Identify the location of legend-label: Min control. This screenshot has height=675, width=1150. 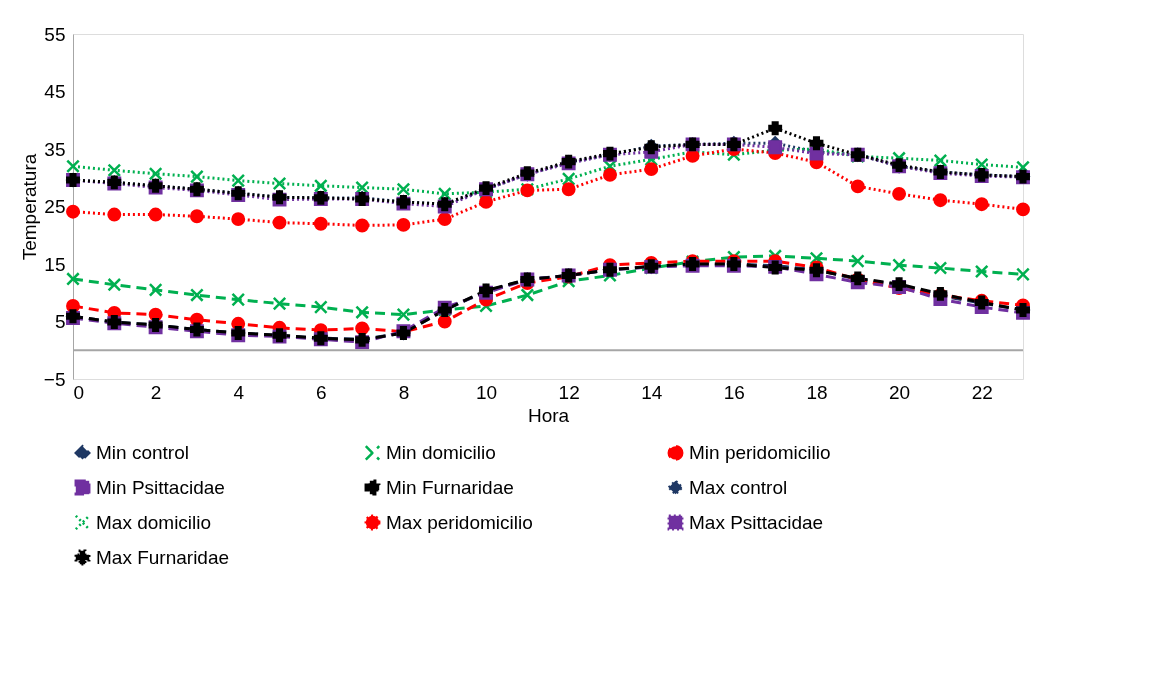
(142, 452).